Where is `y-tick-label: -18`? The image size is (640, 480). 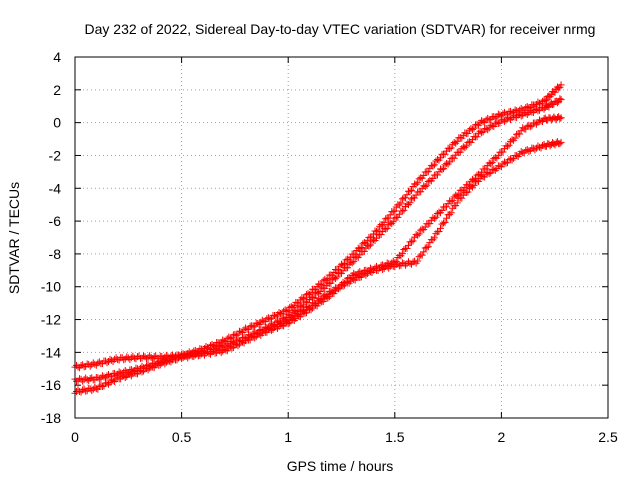
y-tick-label: -18 is located at coordinates (51, 418).